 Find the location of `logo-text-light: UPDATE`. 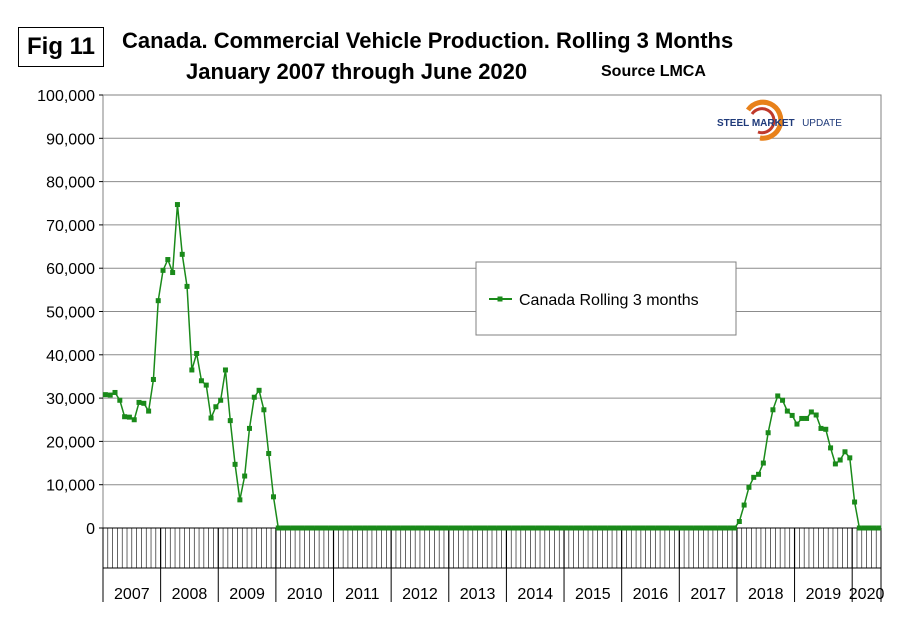

logo-text-light: UPDATE is located at coordinates (822, 123).